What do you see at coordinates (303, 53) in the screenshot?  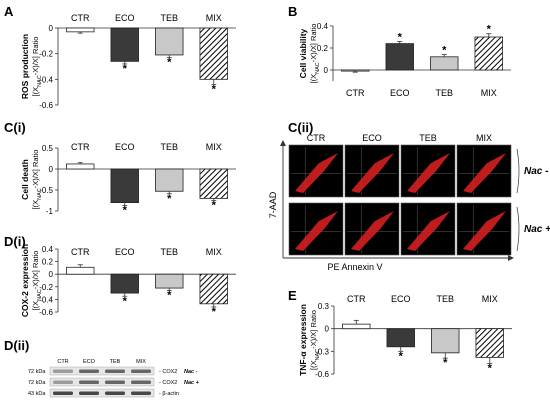 I see `y-axis-title: Cell viability` at bounding box center [303, 53].